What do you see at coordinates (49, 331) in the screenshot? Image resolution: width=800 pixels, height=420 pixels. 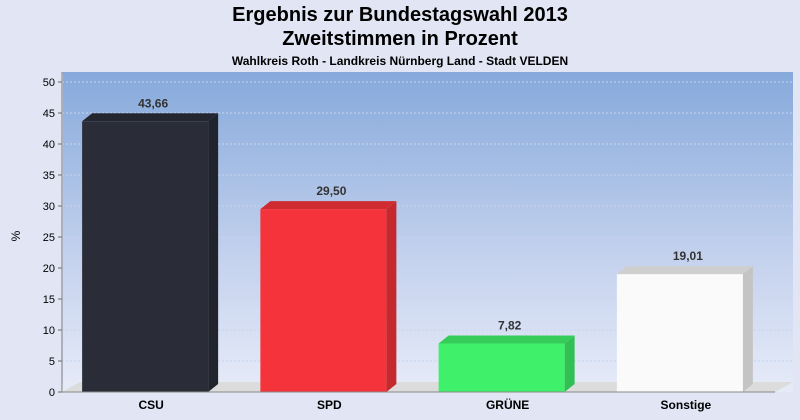 I see `y-tick-label: 10` at bounding box center [49, 331].